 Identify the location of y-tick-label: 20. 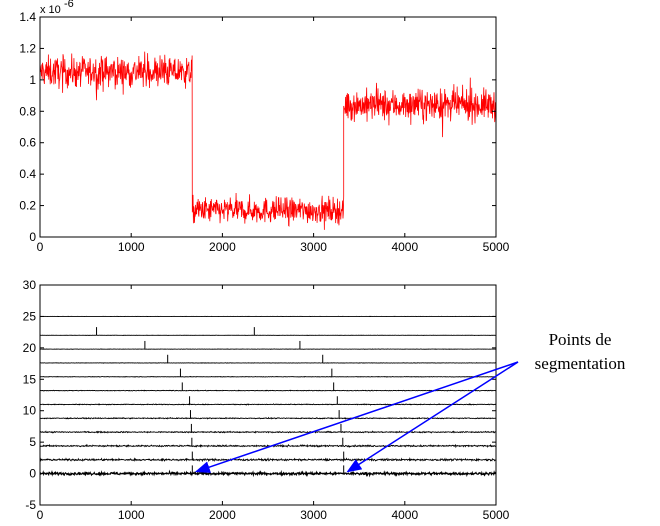
(30, 348).